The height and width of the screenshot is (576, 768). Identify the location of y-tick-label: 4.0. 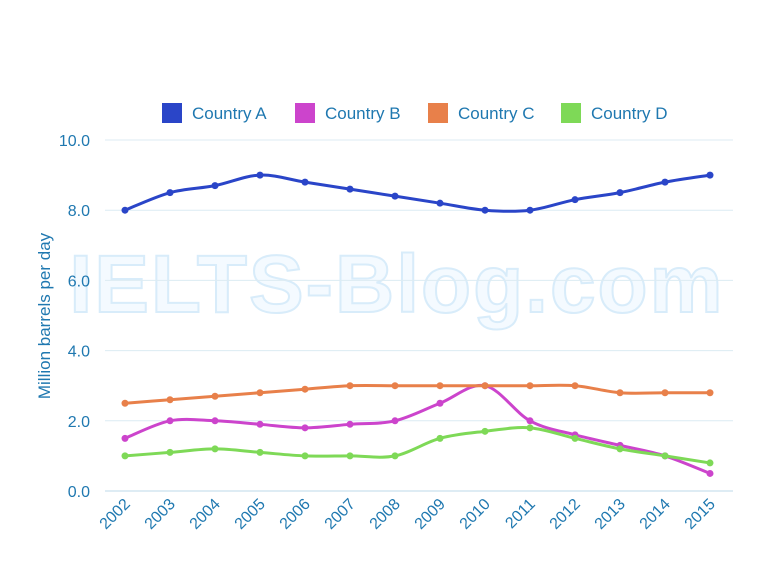
(79, 352).